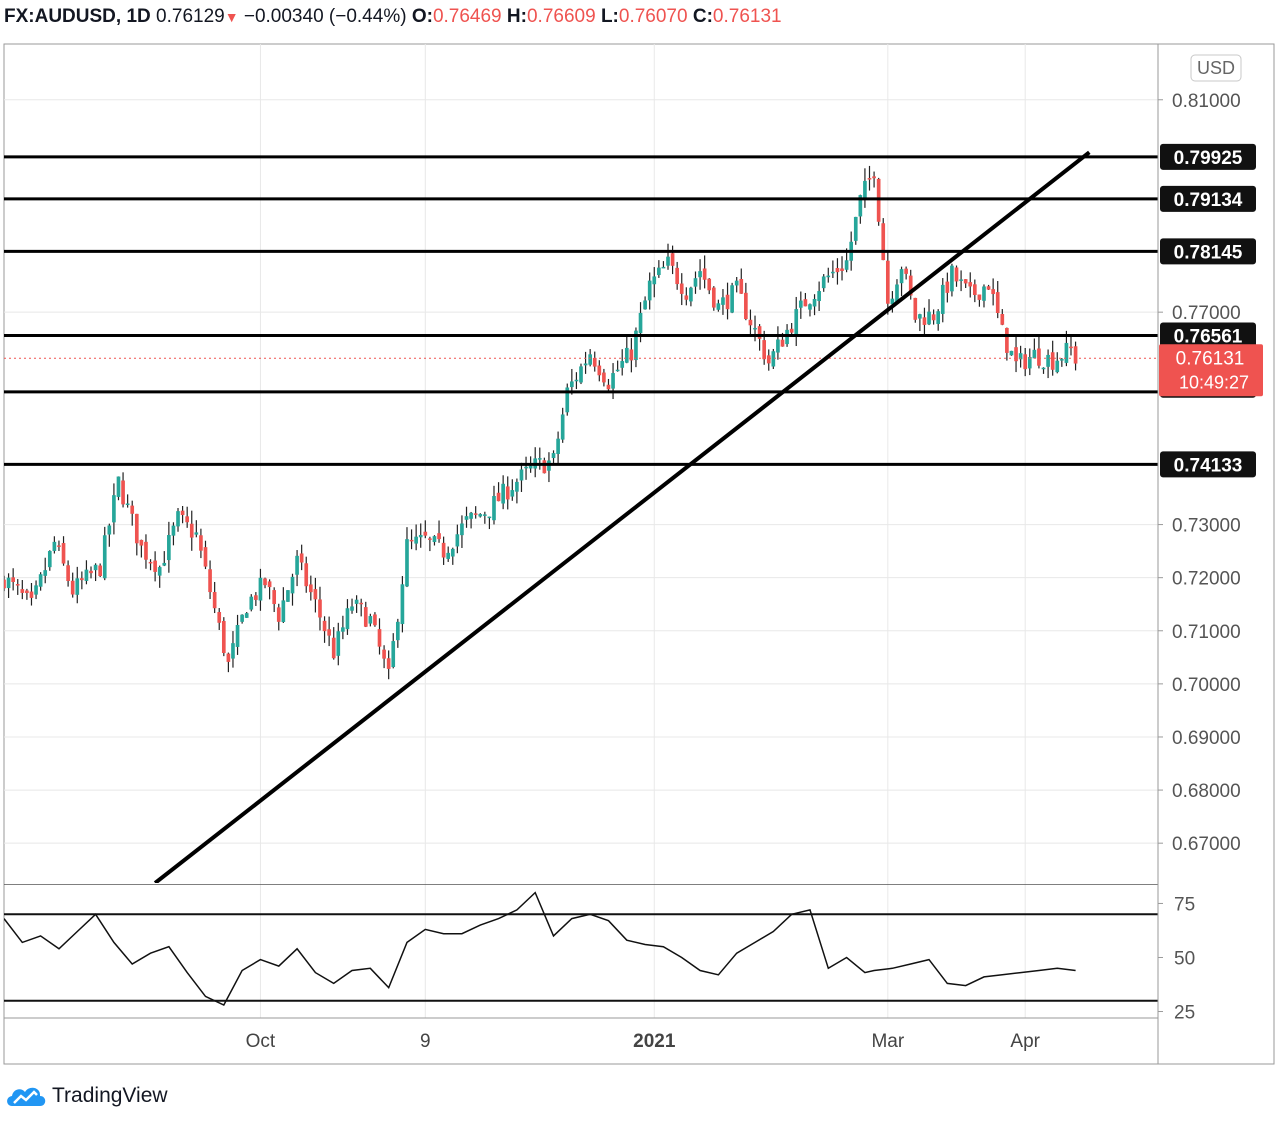 The width and height of the screenshot is (1280, 1121). Describe the element at coordinates (138, 16) in the screenshot. I see `interval: 1D` at that location.